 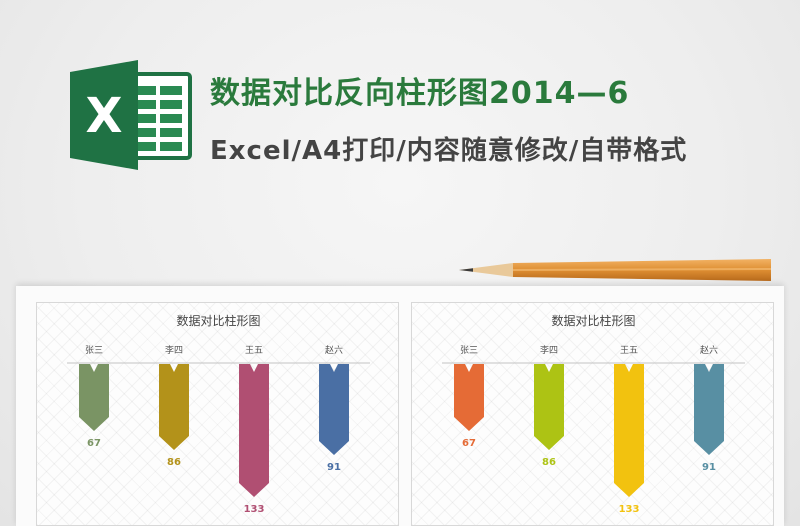 I want to click on pencil-icon, so click(x=615, y=270).